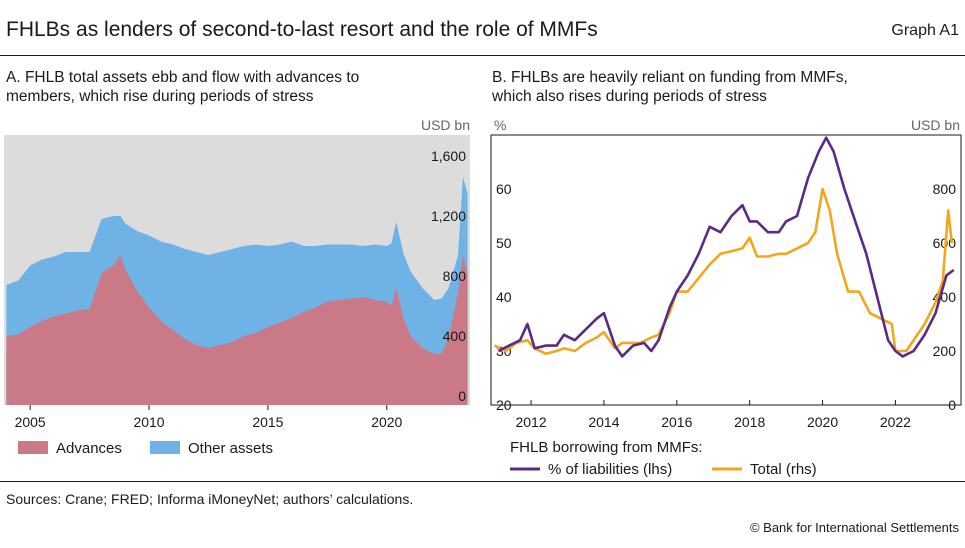 This screenshot has width=965, height=548. What do you see at coordinates (237, 330) in the screenshot?
I see `advances-area` at bounding box center [237, 330].